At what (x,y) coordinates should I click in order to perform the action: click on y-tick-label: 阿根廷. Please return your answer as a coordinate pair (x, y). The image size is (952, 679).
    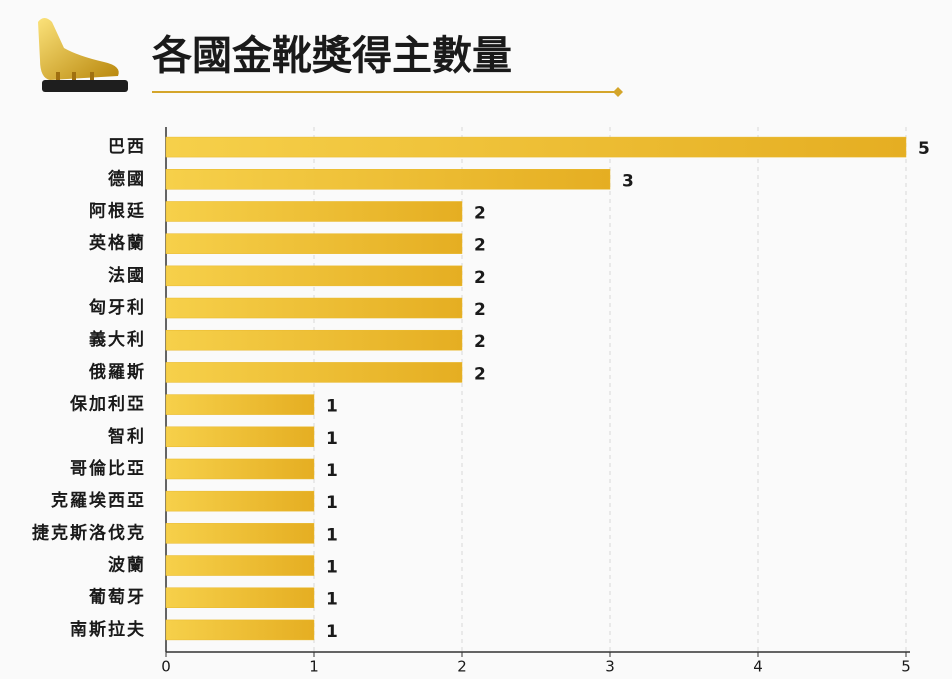
    Looking at the image, I should click on (117, 210).